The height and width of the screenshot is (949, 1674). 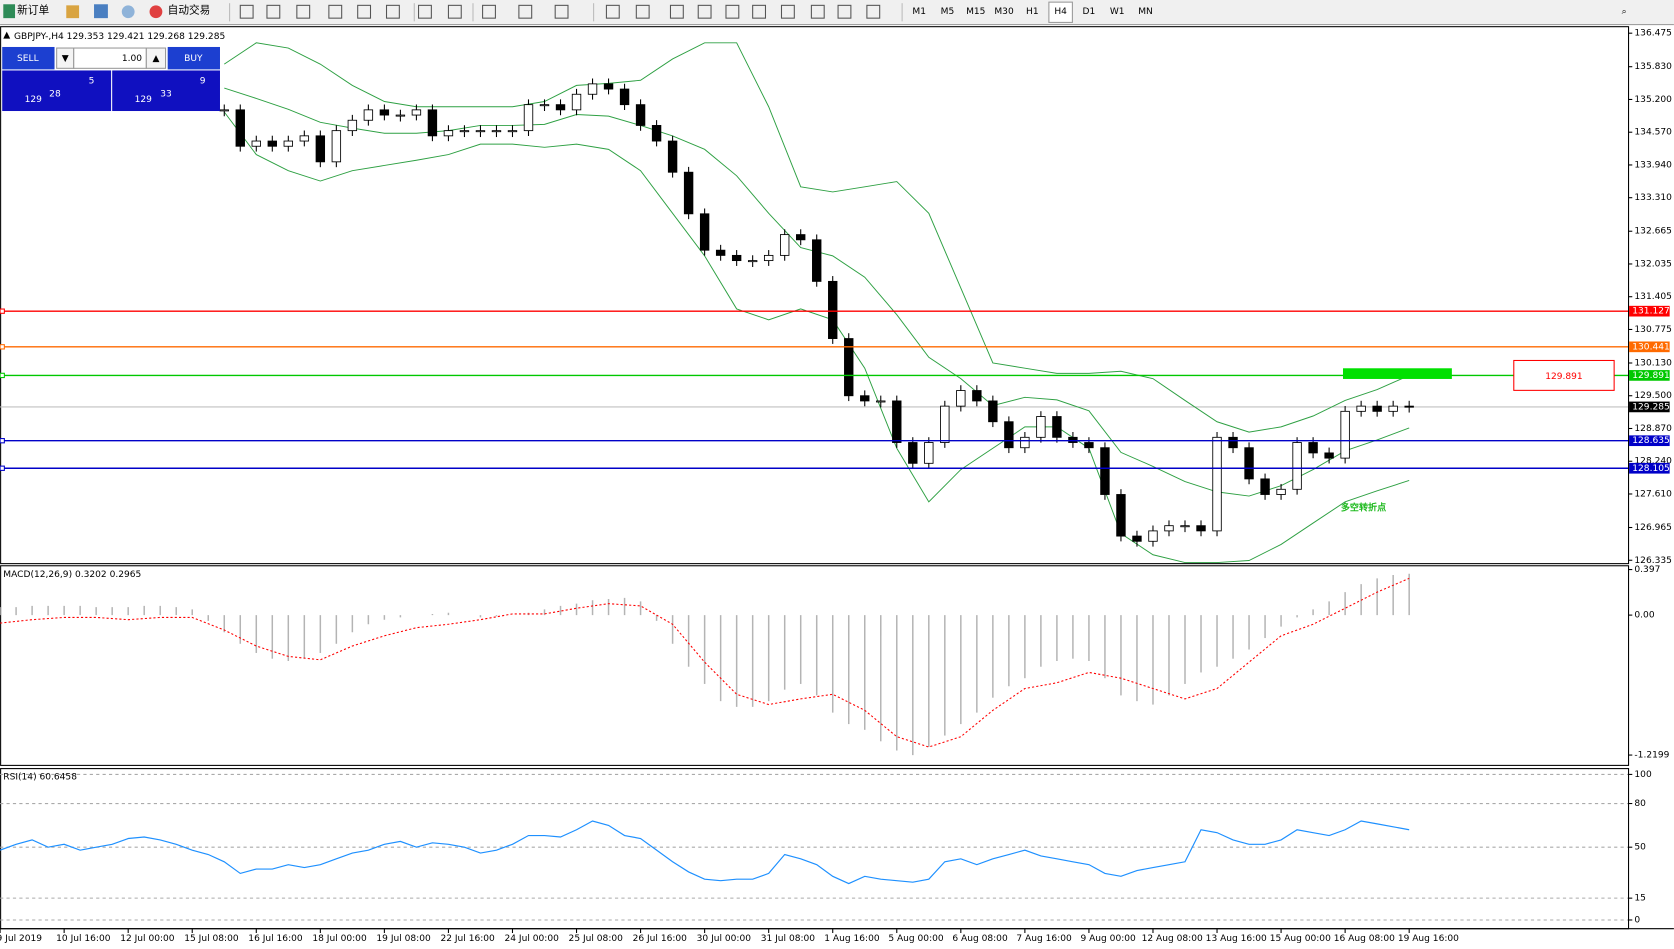 I want to click on new-order-button: 新订单, so click(x=33, y=10).